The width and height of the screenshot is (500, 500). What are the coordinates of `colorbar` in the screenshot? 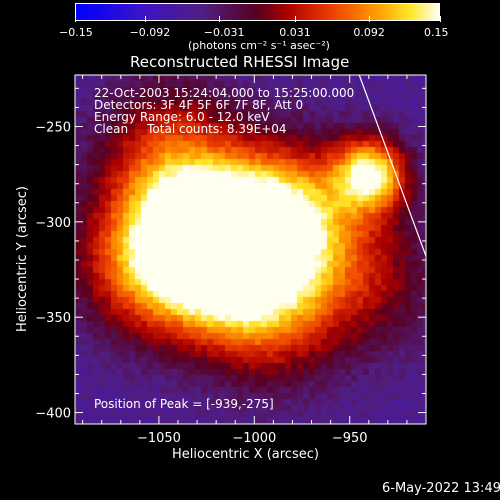 It's located at (257, 12).